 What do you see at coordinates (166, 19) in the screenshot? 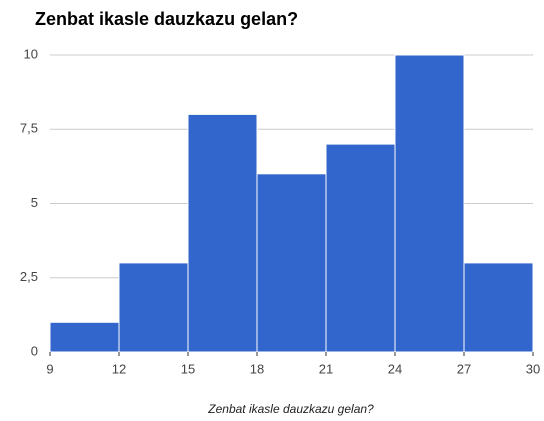
I see `chart-title: Zenbat ikasle dauzkazu gelan?` at bounding box center [166, 19].